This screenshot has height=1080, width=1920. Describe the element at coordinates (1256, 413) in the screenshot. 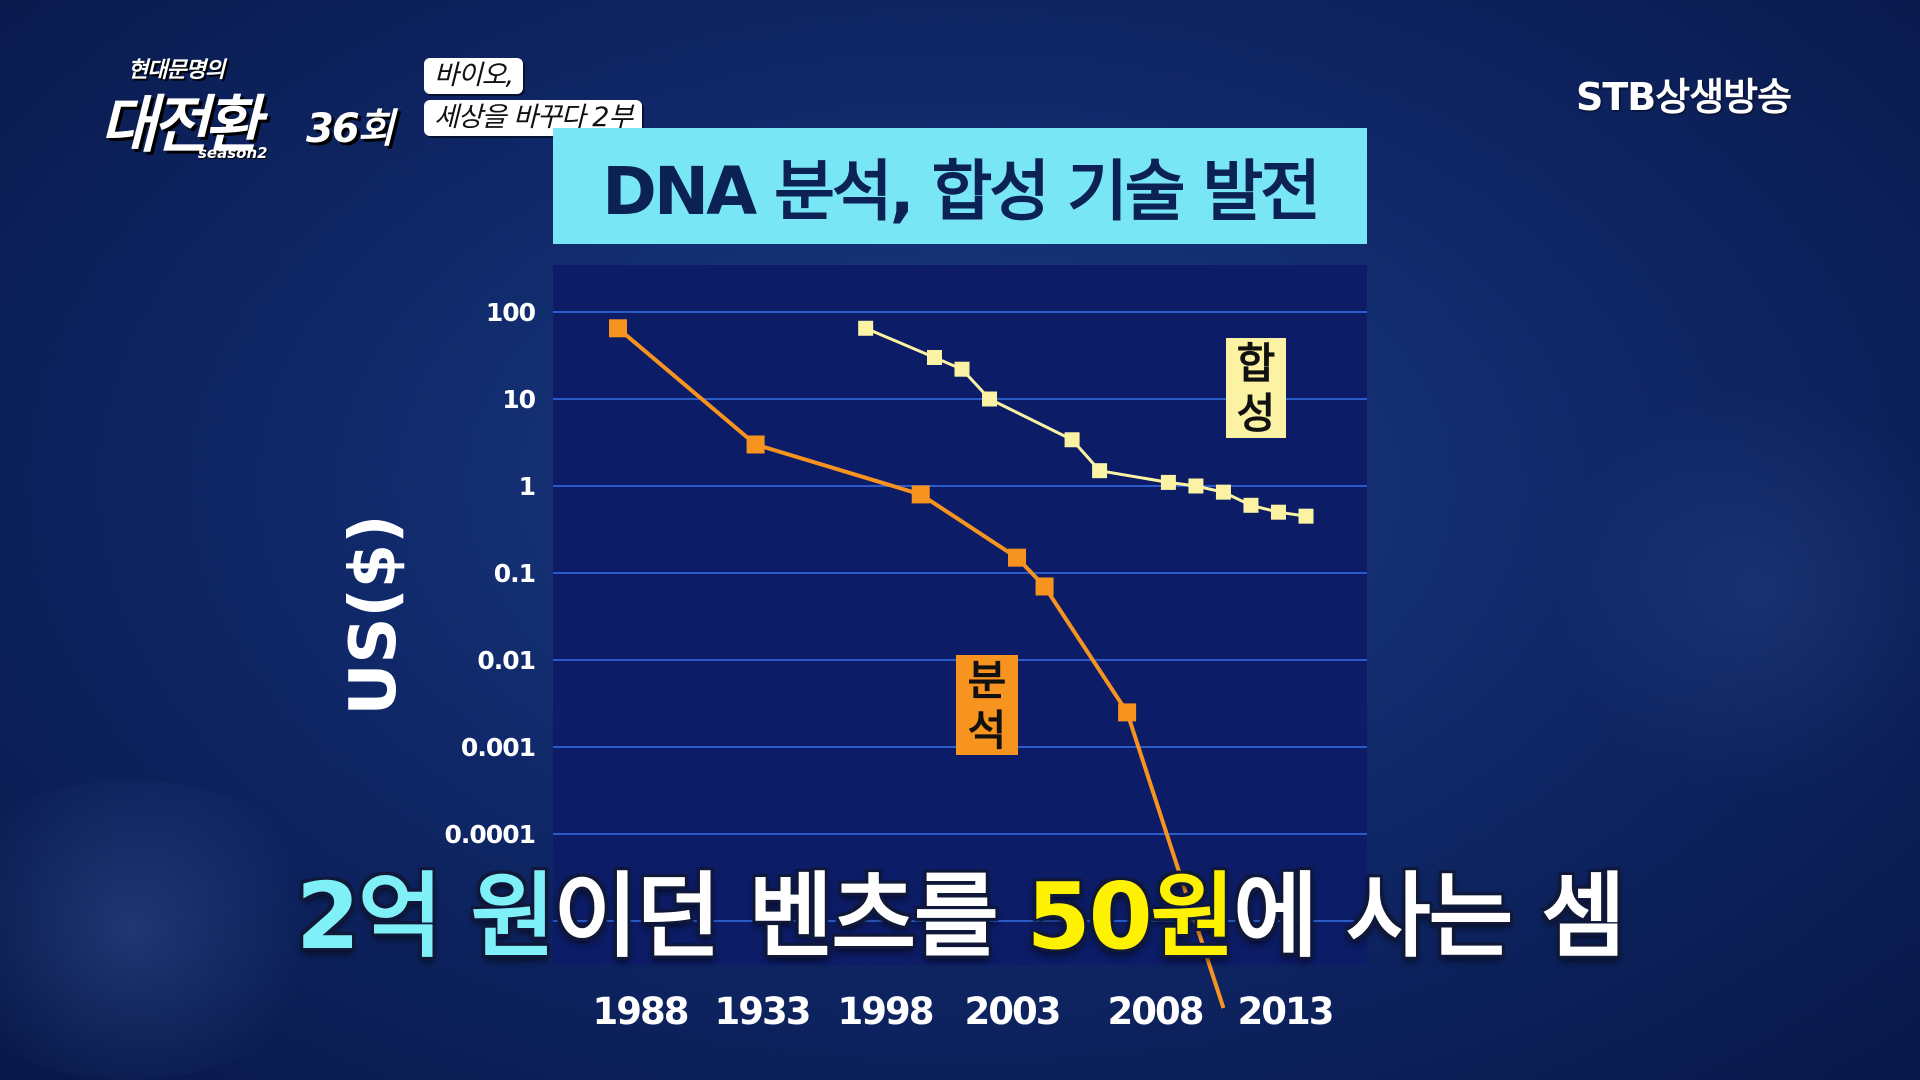

I see `synthesis-label-char: 성` at that location.